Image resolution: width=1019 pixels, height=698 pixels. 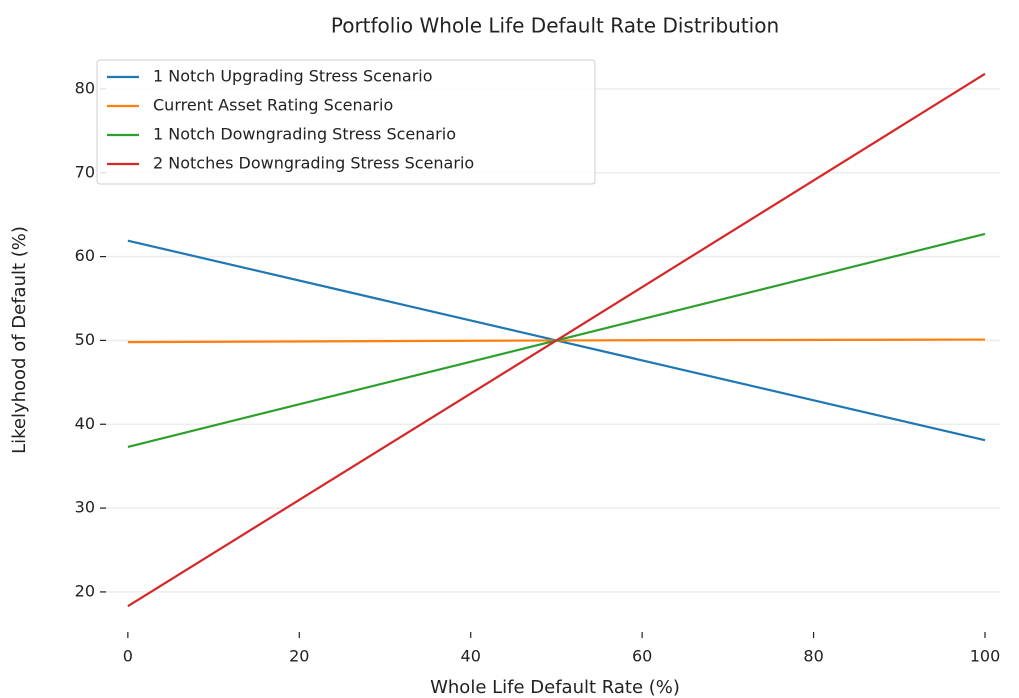 I want to click on x-tick-label: 40, so click(x=471, y=656).